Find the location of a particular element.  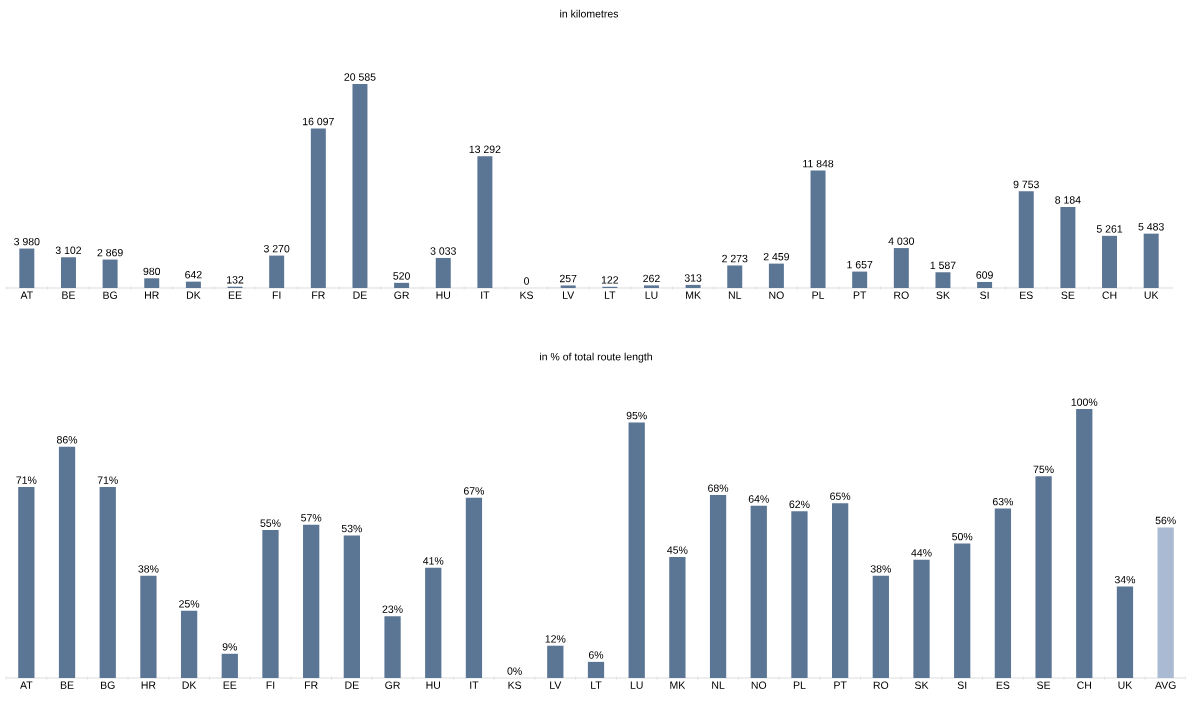

data-label: 609 is located at coordinates (984, 275).